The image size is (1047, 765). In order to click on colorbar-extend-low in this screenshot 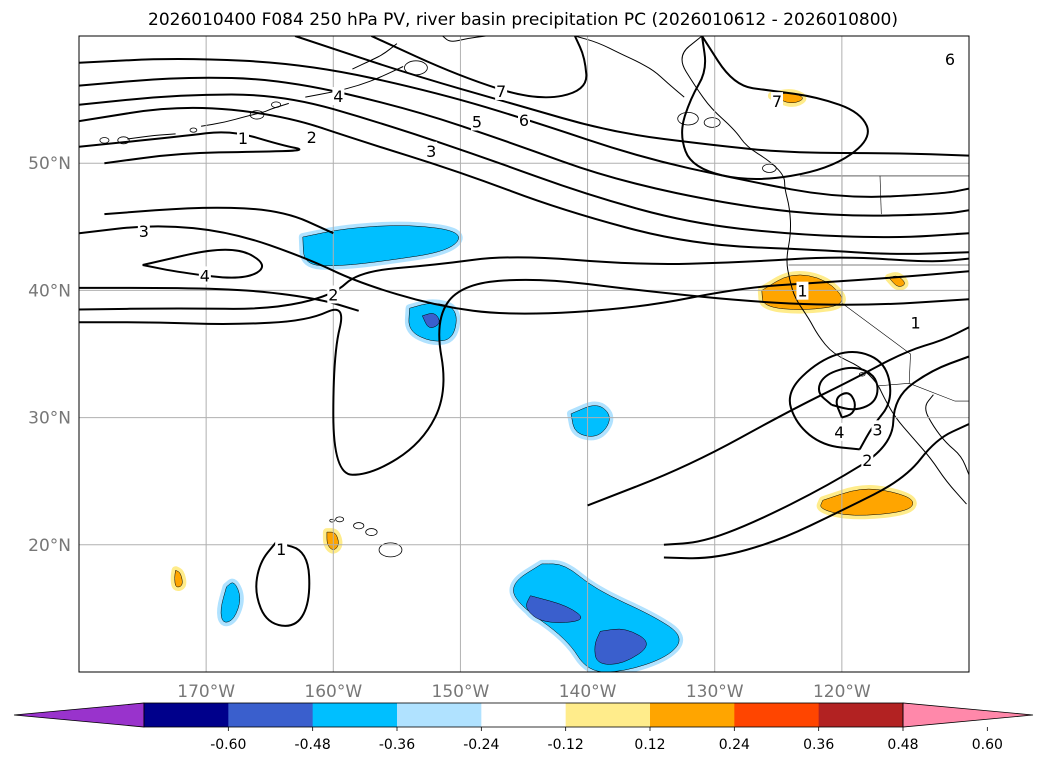, I will do `click(79, 715)`.